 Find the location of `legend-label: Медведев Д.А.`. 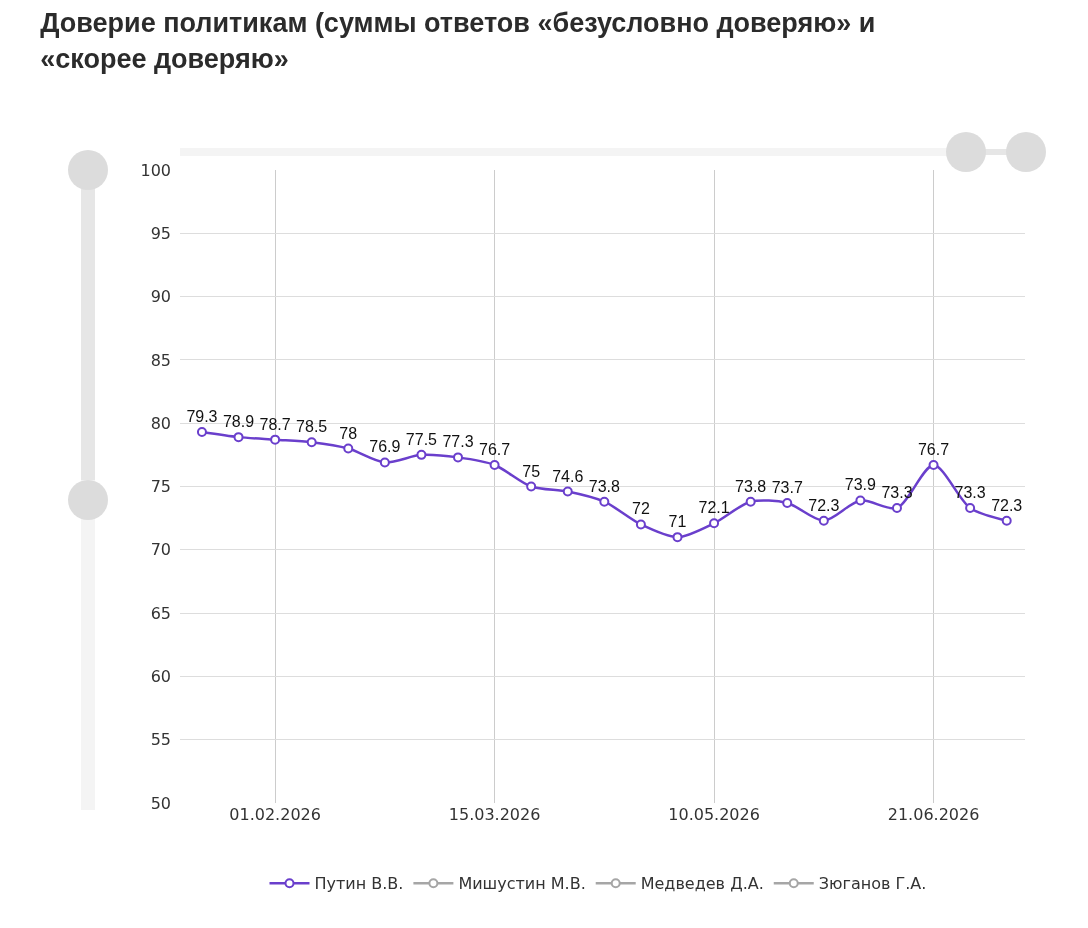

legend-label: Медведев Д.А. is located at coordinates (702, 884).